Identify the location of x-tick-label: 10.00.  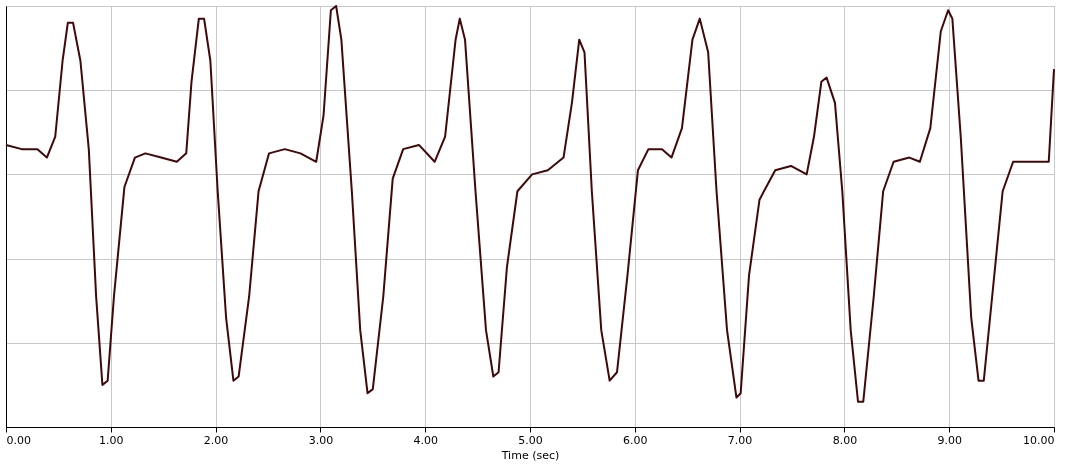
(1039, 440).